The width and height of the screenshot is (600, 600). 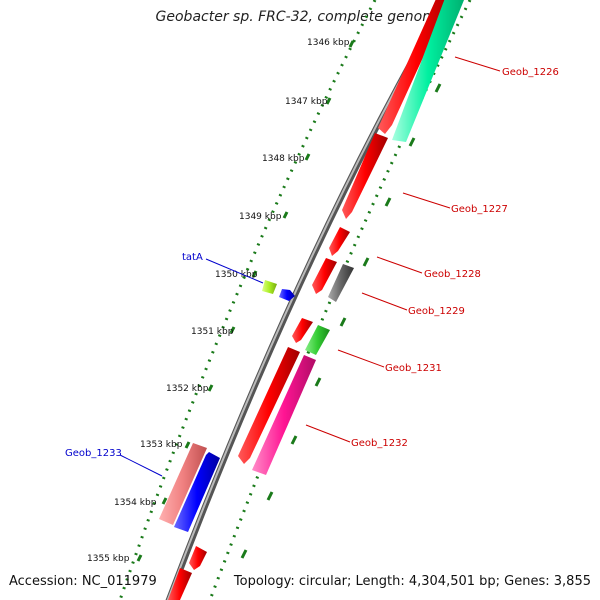 I want to click on left-gene-labels: tatA Geob_1233, so click(x=134, y=355).